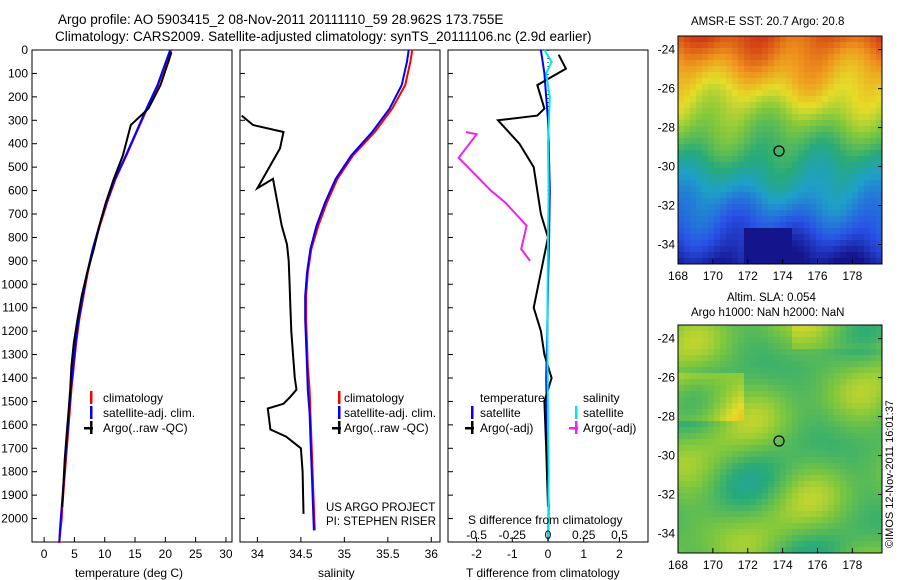 This screenshot has width=900, height=580. Describe the element at coordinates (780, 439) in the screenshot. I see `sla-heatmap` at that location.